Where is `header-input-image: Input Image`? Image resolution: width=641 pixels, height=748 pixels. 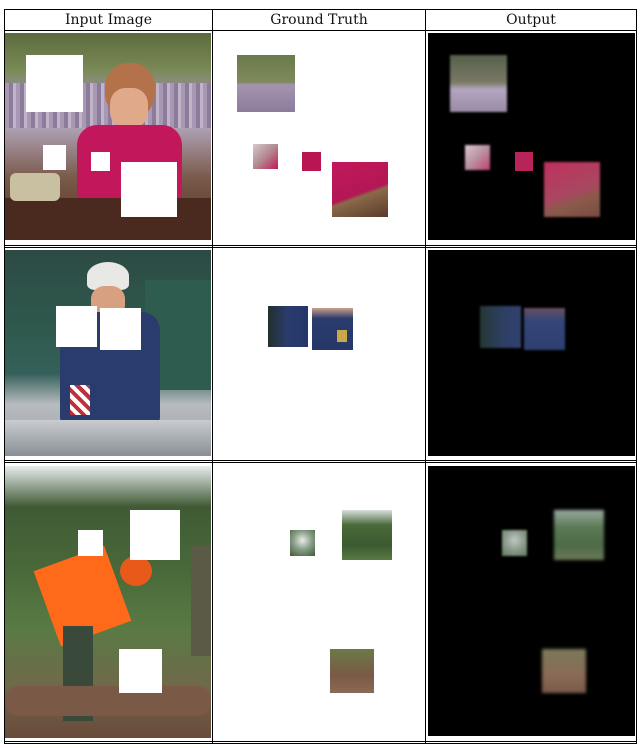 header-input-image: Input Image is located at coordinates (108, 20).